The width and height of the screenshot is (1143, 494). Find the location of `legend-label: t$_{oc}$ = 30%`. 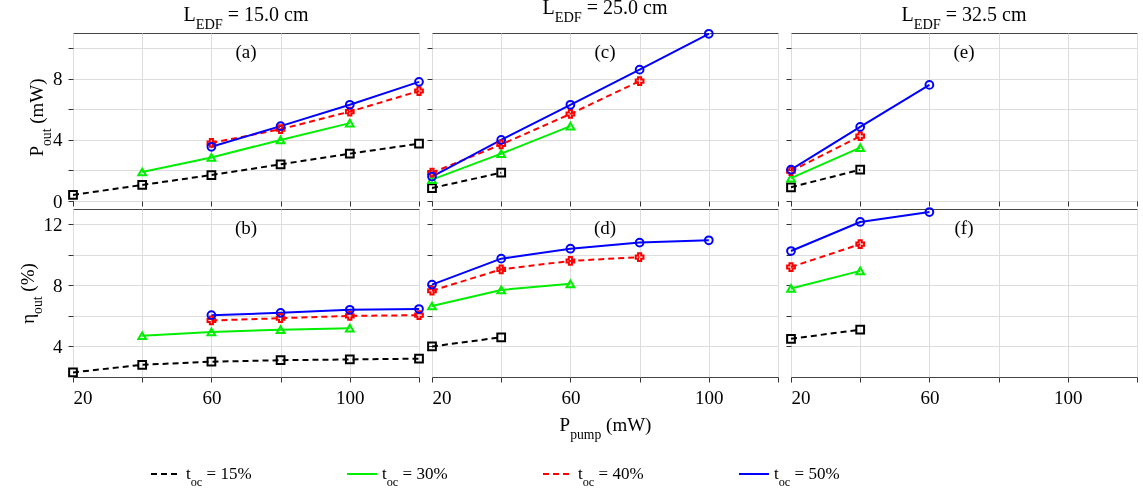

legend-label: t$_{oc}$ = 30% is located at coordinates (415, 476).